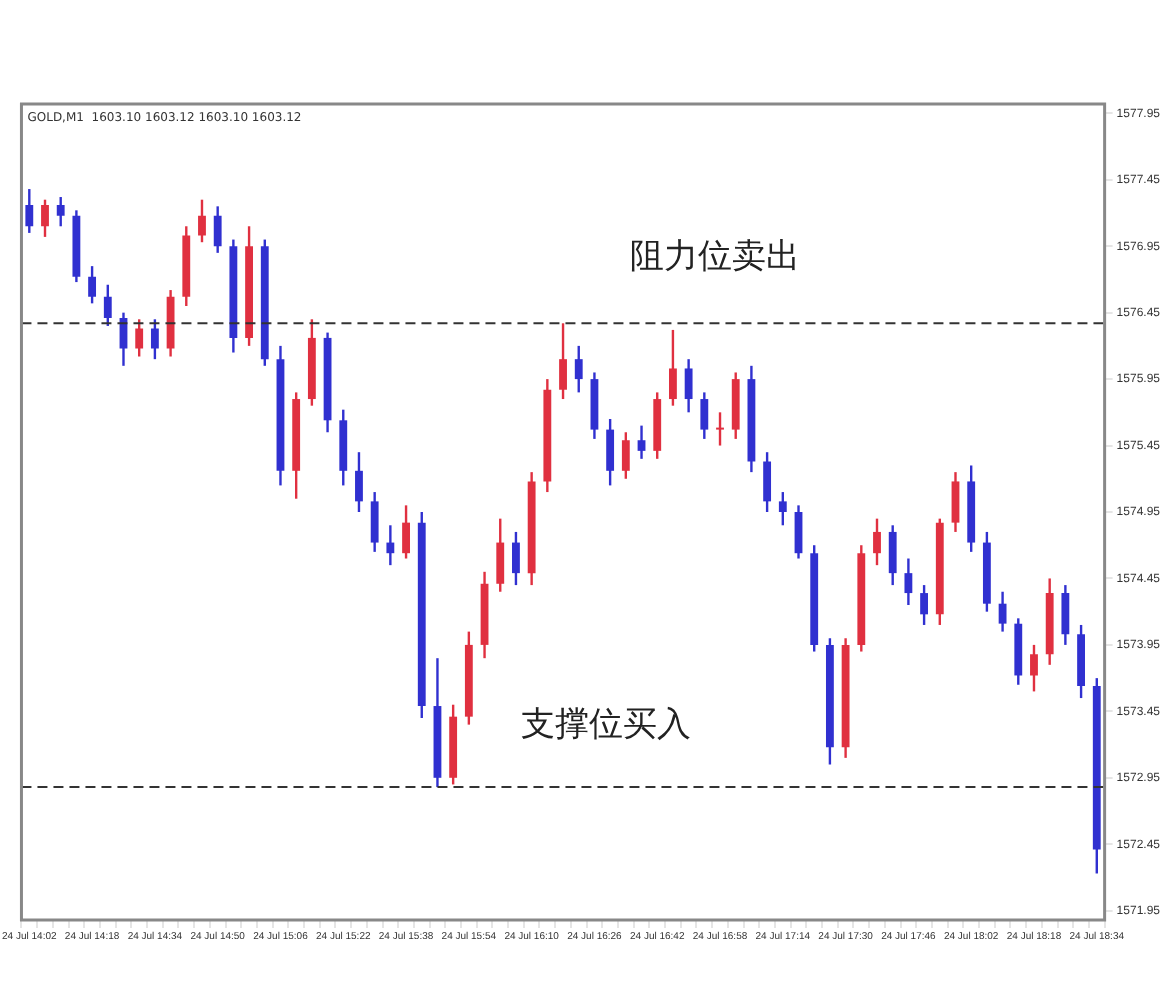 This screenshot has width=1168, height=1000. What do you see at coordinates (714, 257) in the screenshot?
I see `ref-line-label: 阻力位卖出` at bounding box center [714, 257].